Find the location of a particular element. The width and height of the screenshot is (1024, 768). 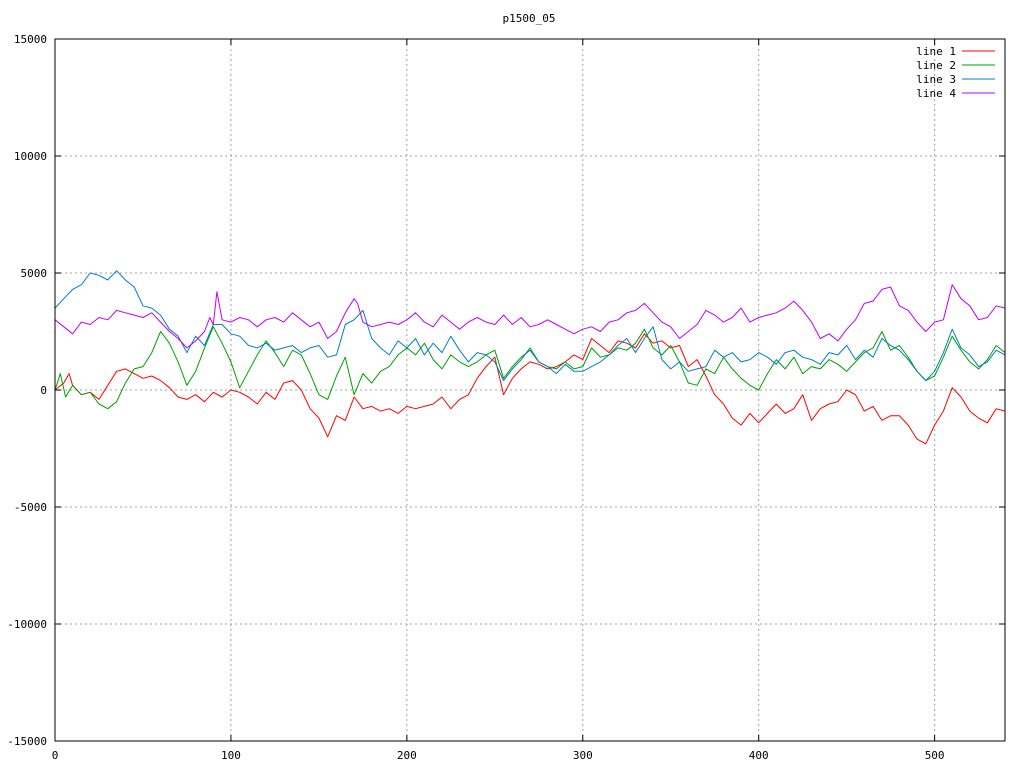

y-tick-label: -5000 is located at coordinates (30, 507).